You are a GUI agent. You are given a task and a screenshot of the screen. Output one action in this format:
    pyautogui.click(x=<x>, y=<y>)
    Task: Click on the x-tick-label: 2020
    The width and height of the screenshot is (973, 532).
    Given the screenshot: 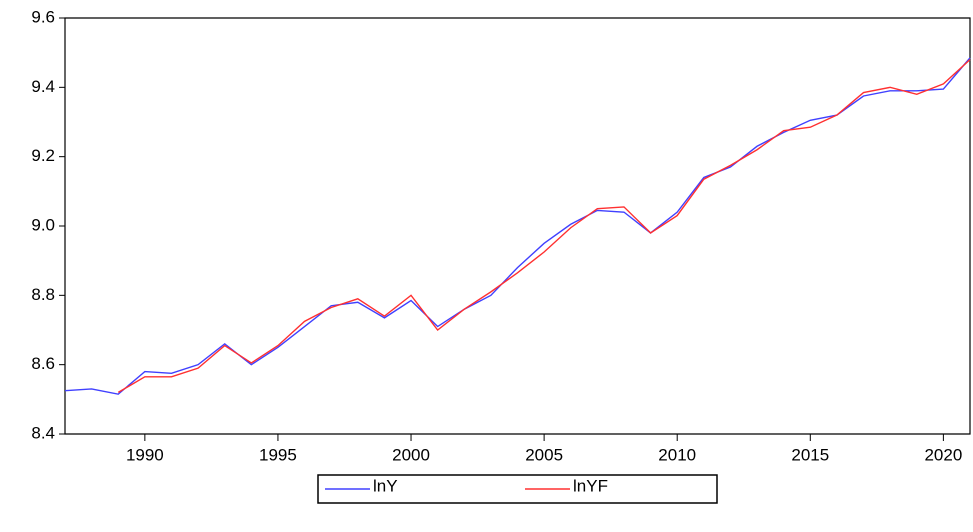 What is the action you would take?
    pyautogui.click(x=943, y=454)
    